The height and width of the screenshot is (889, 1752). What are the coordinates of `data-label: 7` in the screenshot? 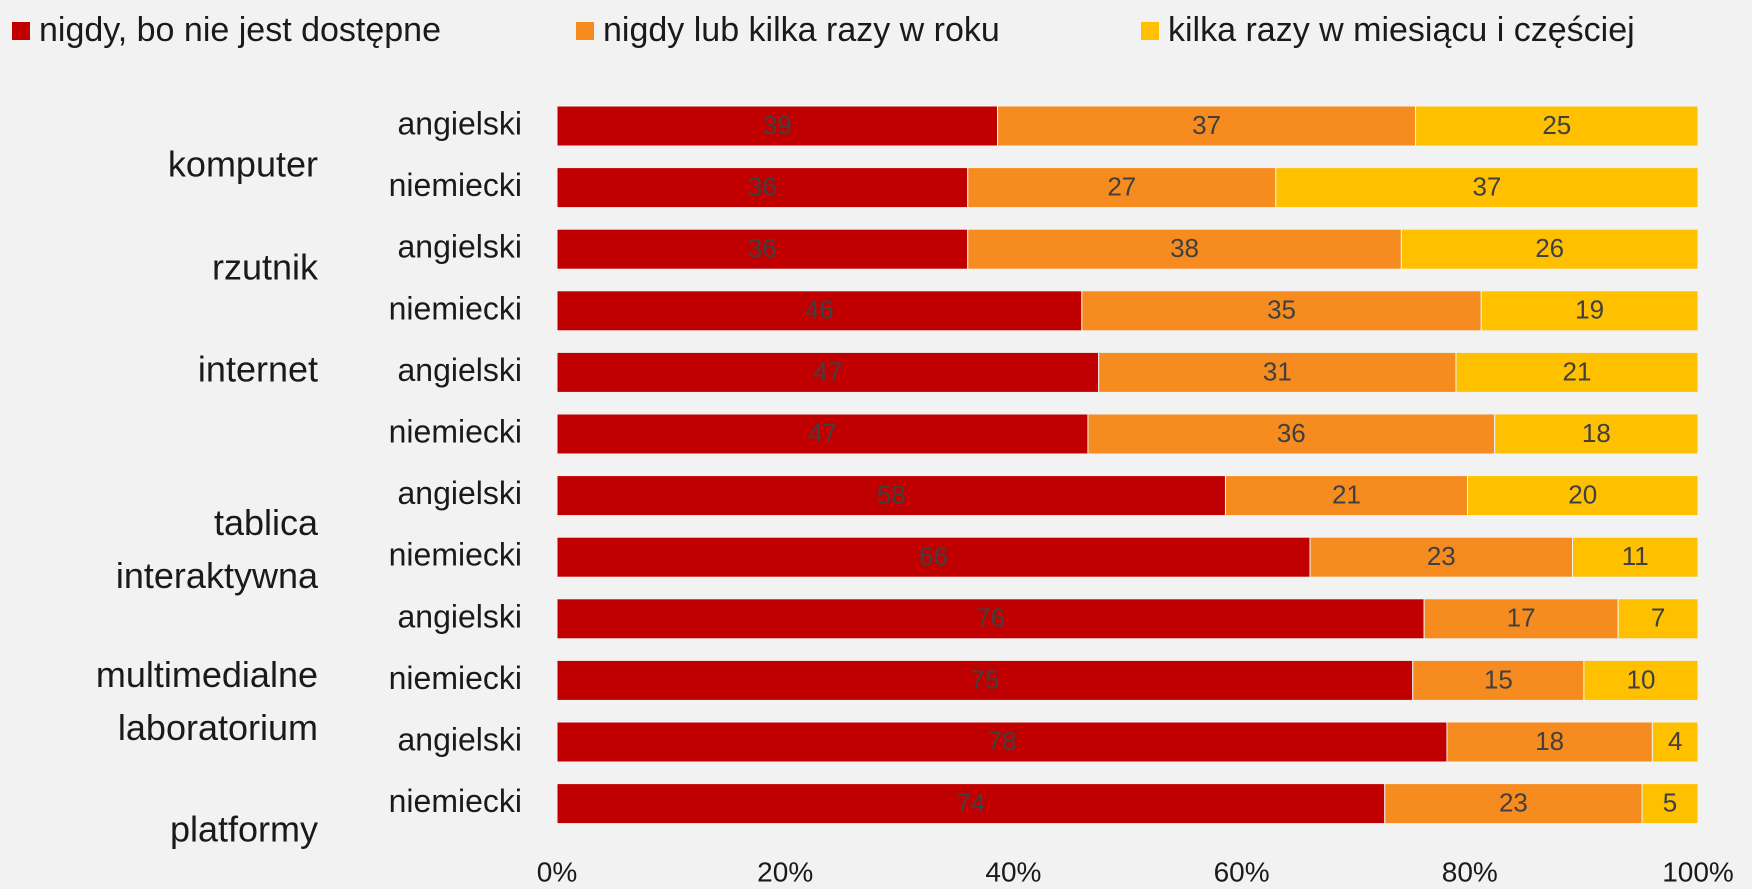 It's located at (1658, 618).